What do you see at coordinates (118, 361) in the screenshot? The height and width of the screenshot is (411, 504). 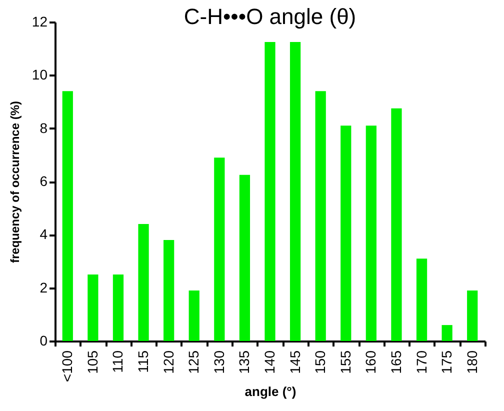 I see `x-tick-label: 110` at bounding box center [118, 361].